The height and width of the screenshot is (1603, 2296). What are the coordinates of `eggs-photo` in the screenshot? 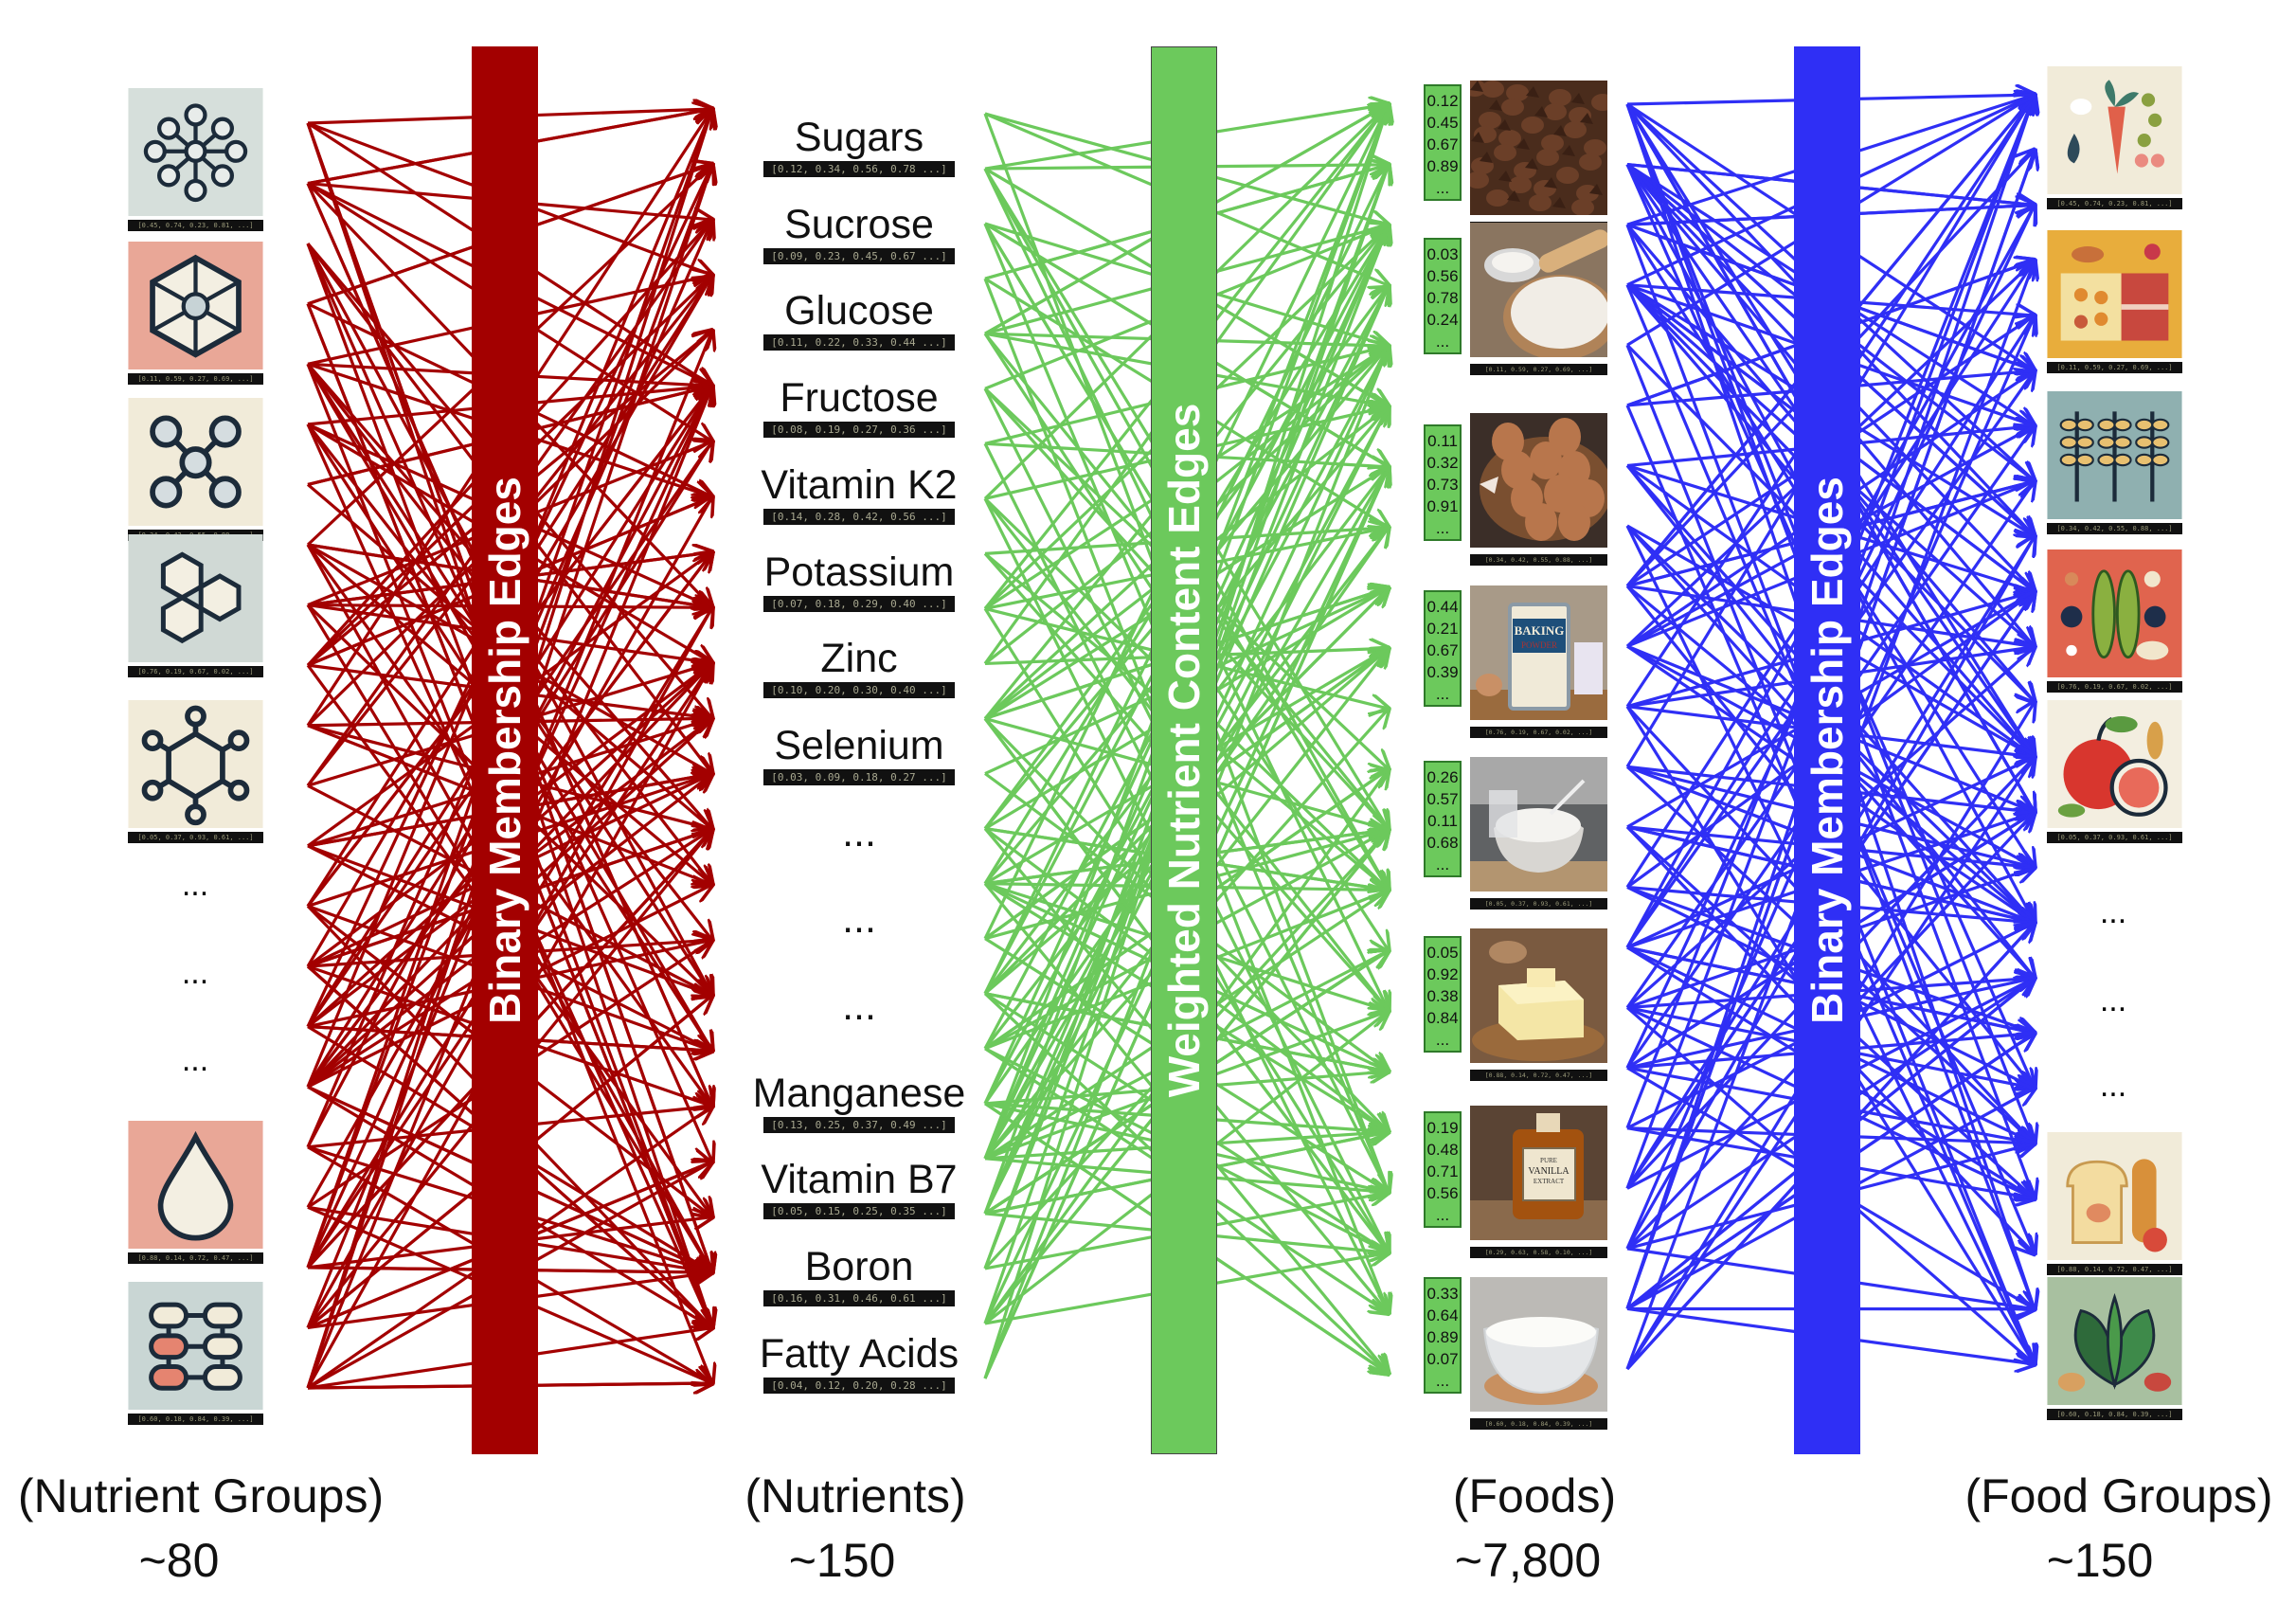 It's located at (1538, 480).